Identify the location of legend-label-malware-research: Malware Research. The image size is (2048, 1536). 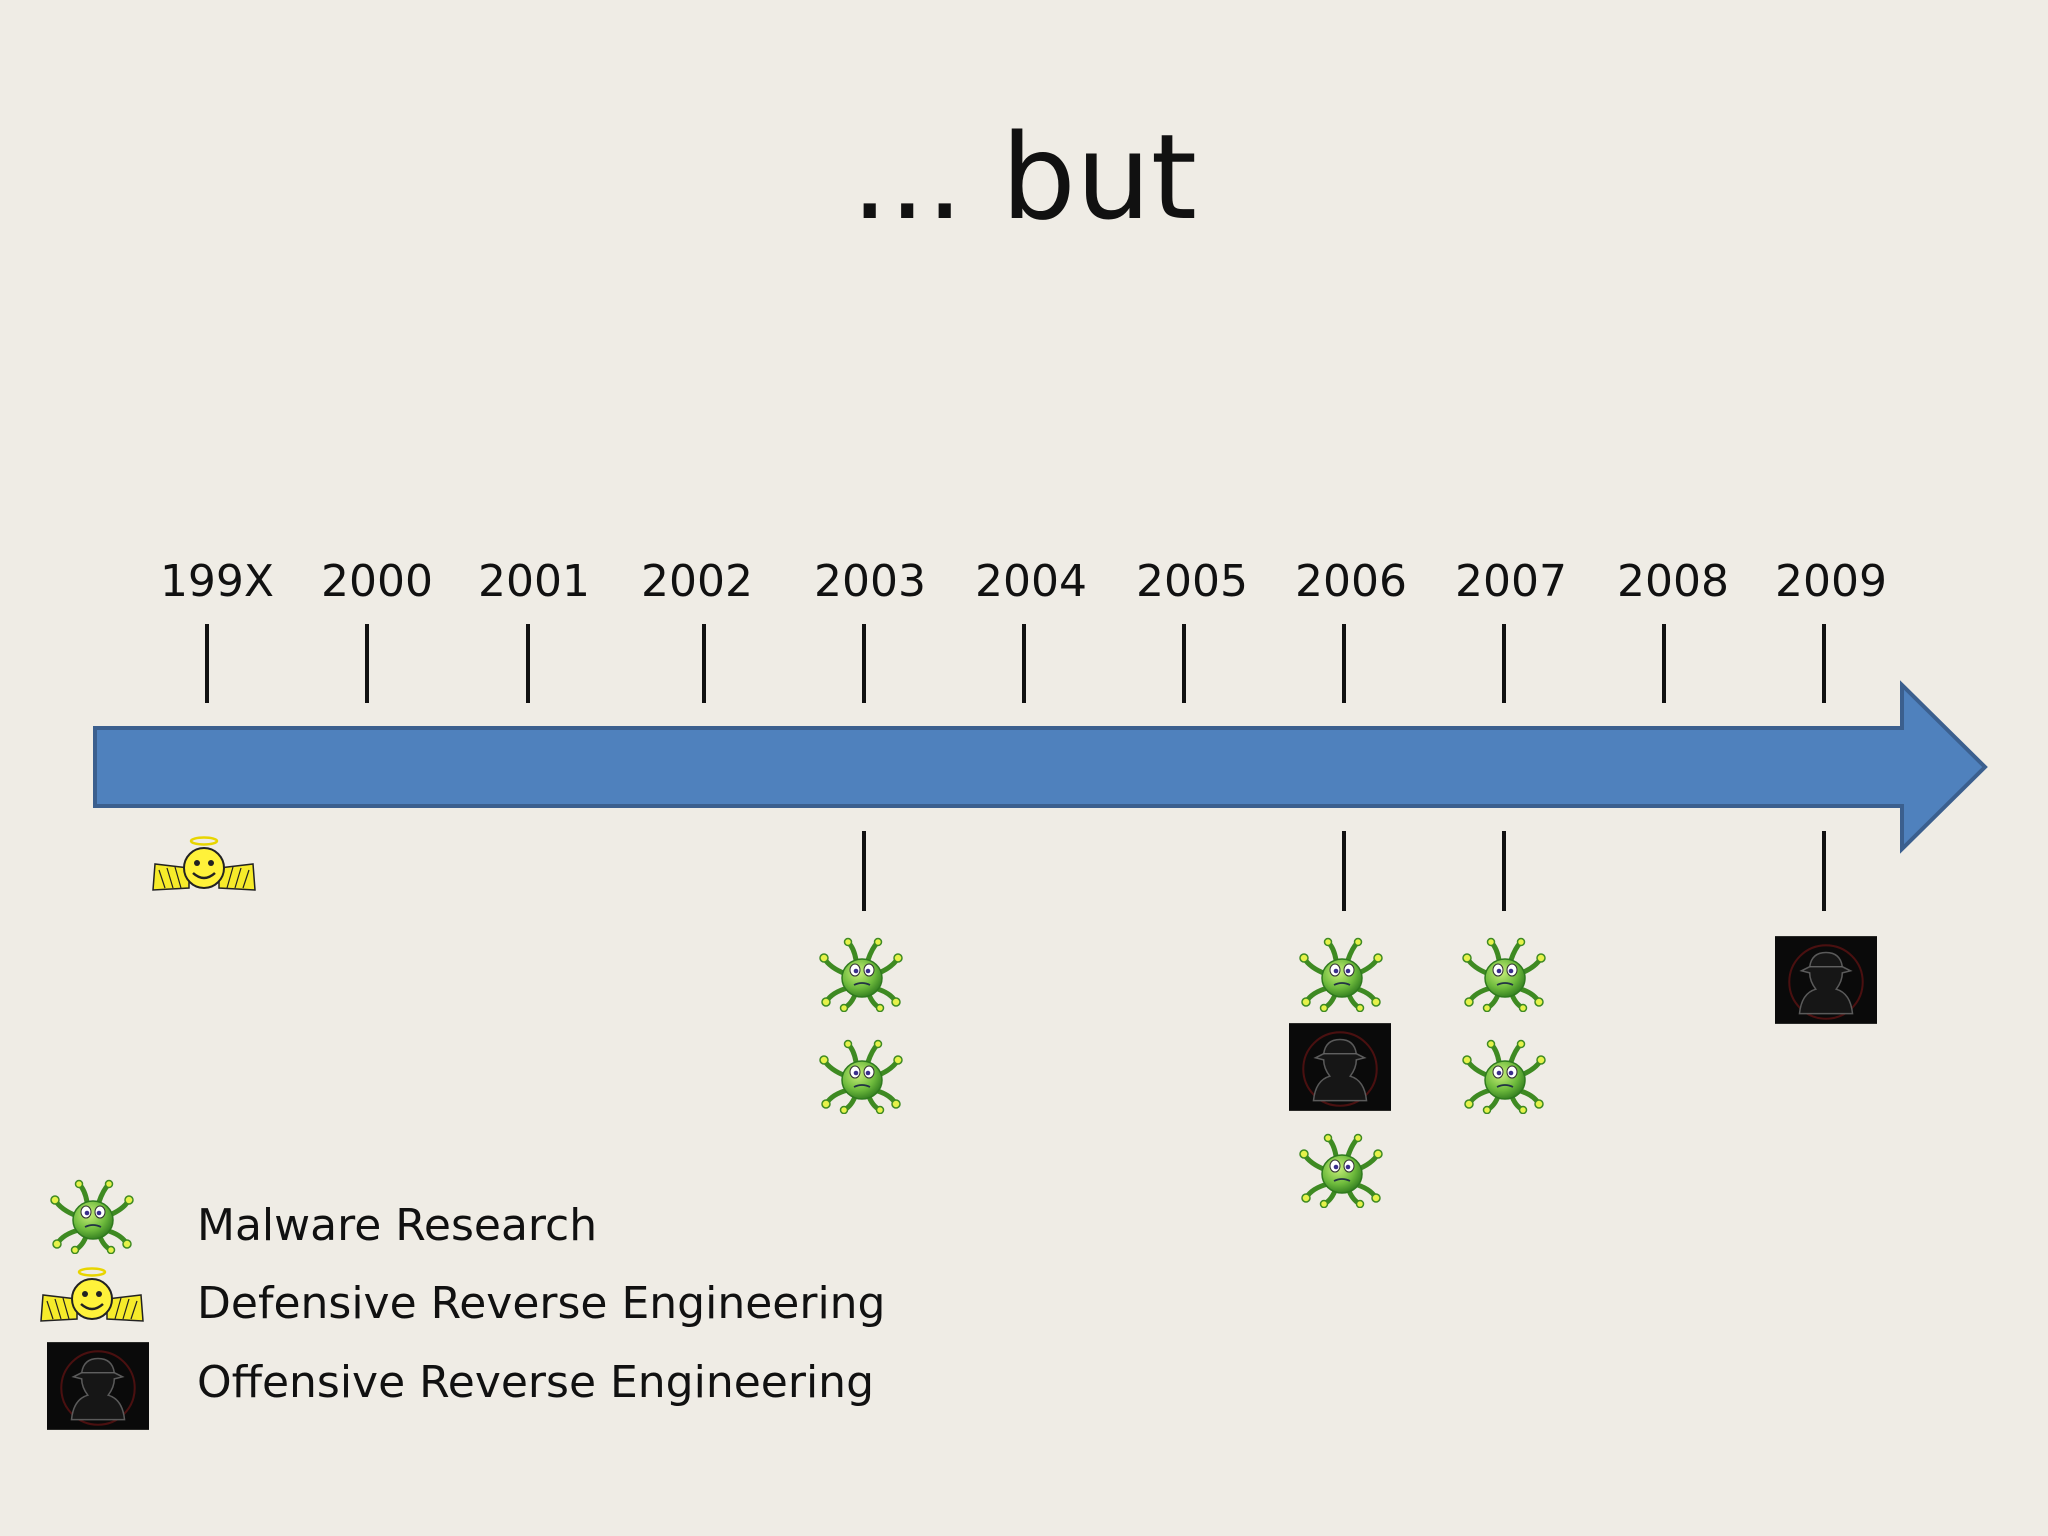
(397, 1225).